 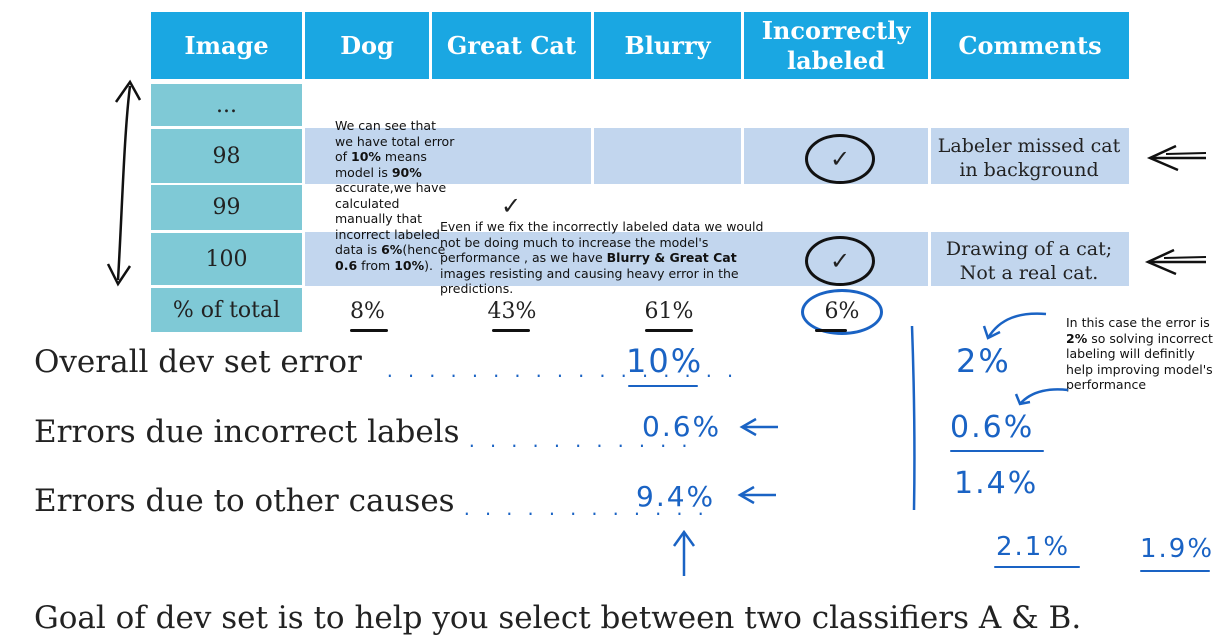 I want to click on header-image: Image, so click(x=226, y=45).